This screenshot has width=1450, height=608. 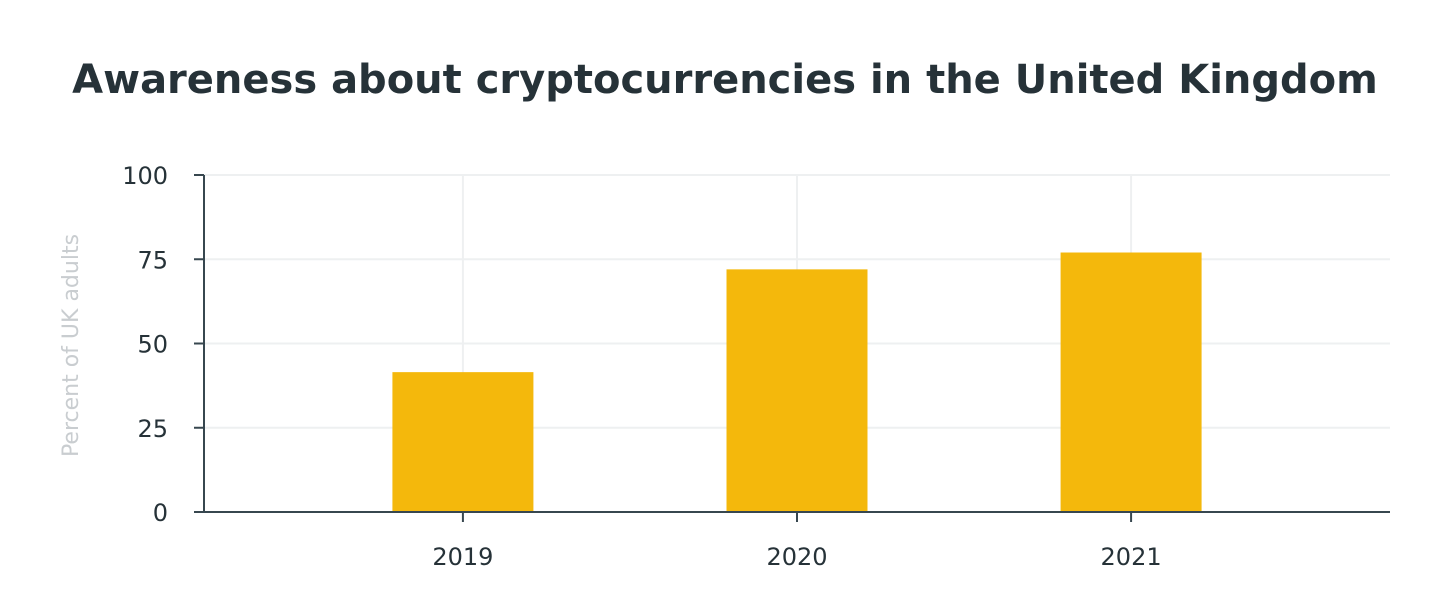 What do you see at coordinates (152, 429) in the screenshot?
I see `y-tick-label: 25` at bounding box center [152, 429].